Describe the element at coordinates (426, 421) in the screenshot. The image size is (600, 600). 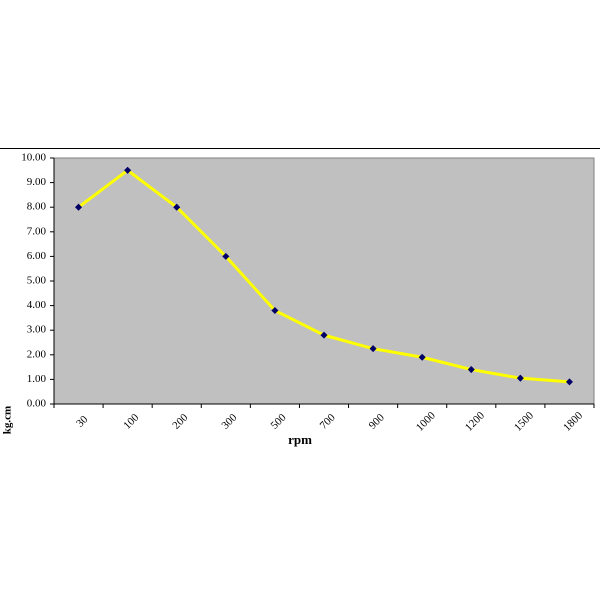
I see `x-tick-label: 1000` at that location.